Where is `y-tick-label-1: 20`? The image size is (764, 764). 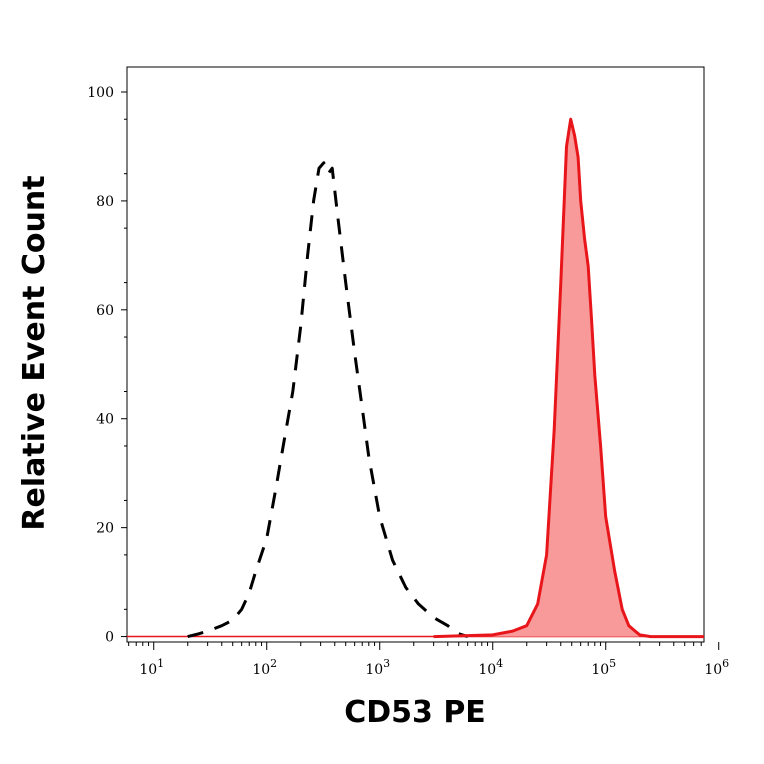
y-tick-label-1: 20 is located at coordinates (105, 529).